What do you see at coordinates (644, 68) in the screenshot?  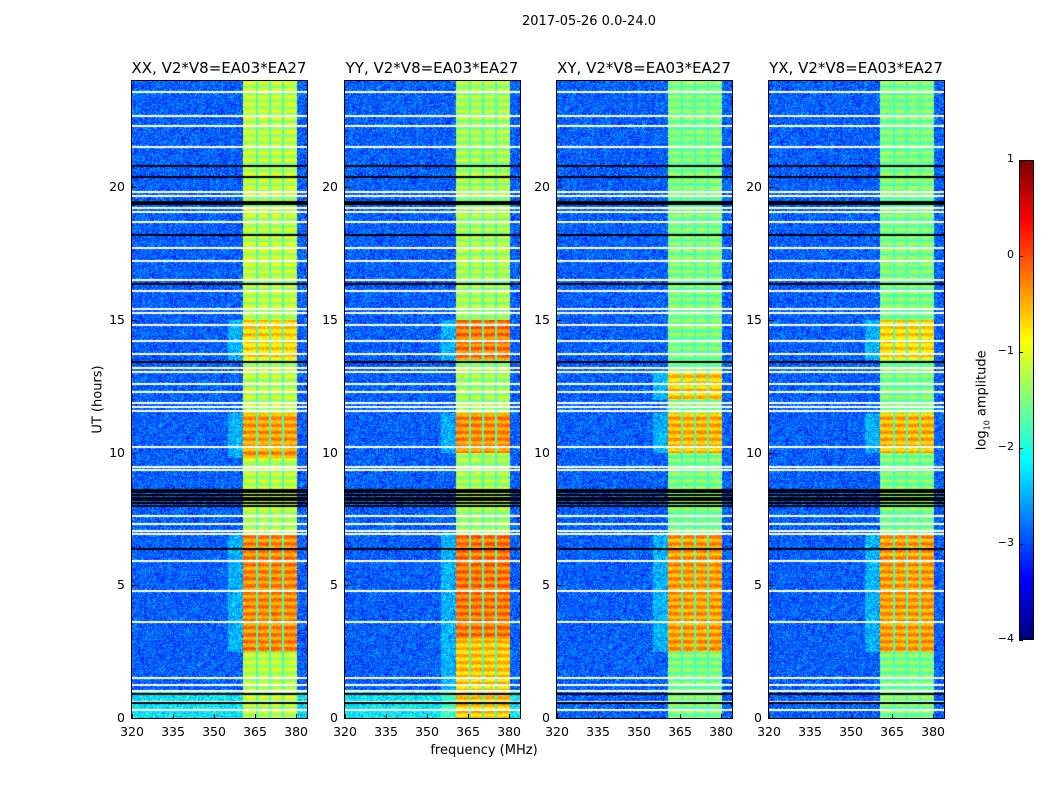 I see `panel-title: XY, V2*V8=EA03*EA27` at bounding box center [644, 68].